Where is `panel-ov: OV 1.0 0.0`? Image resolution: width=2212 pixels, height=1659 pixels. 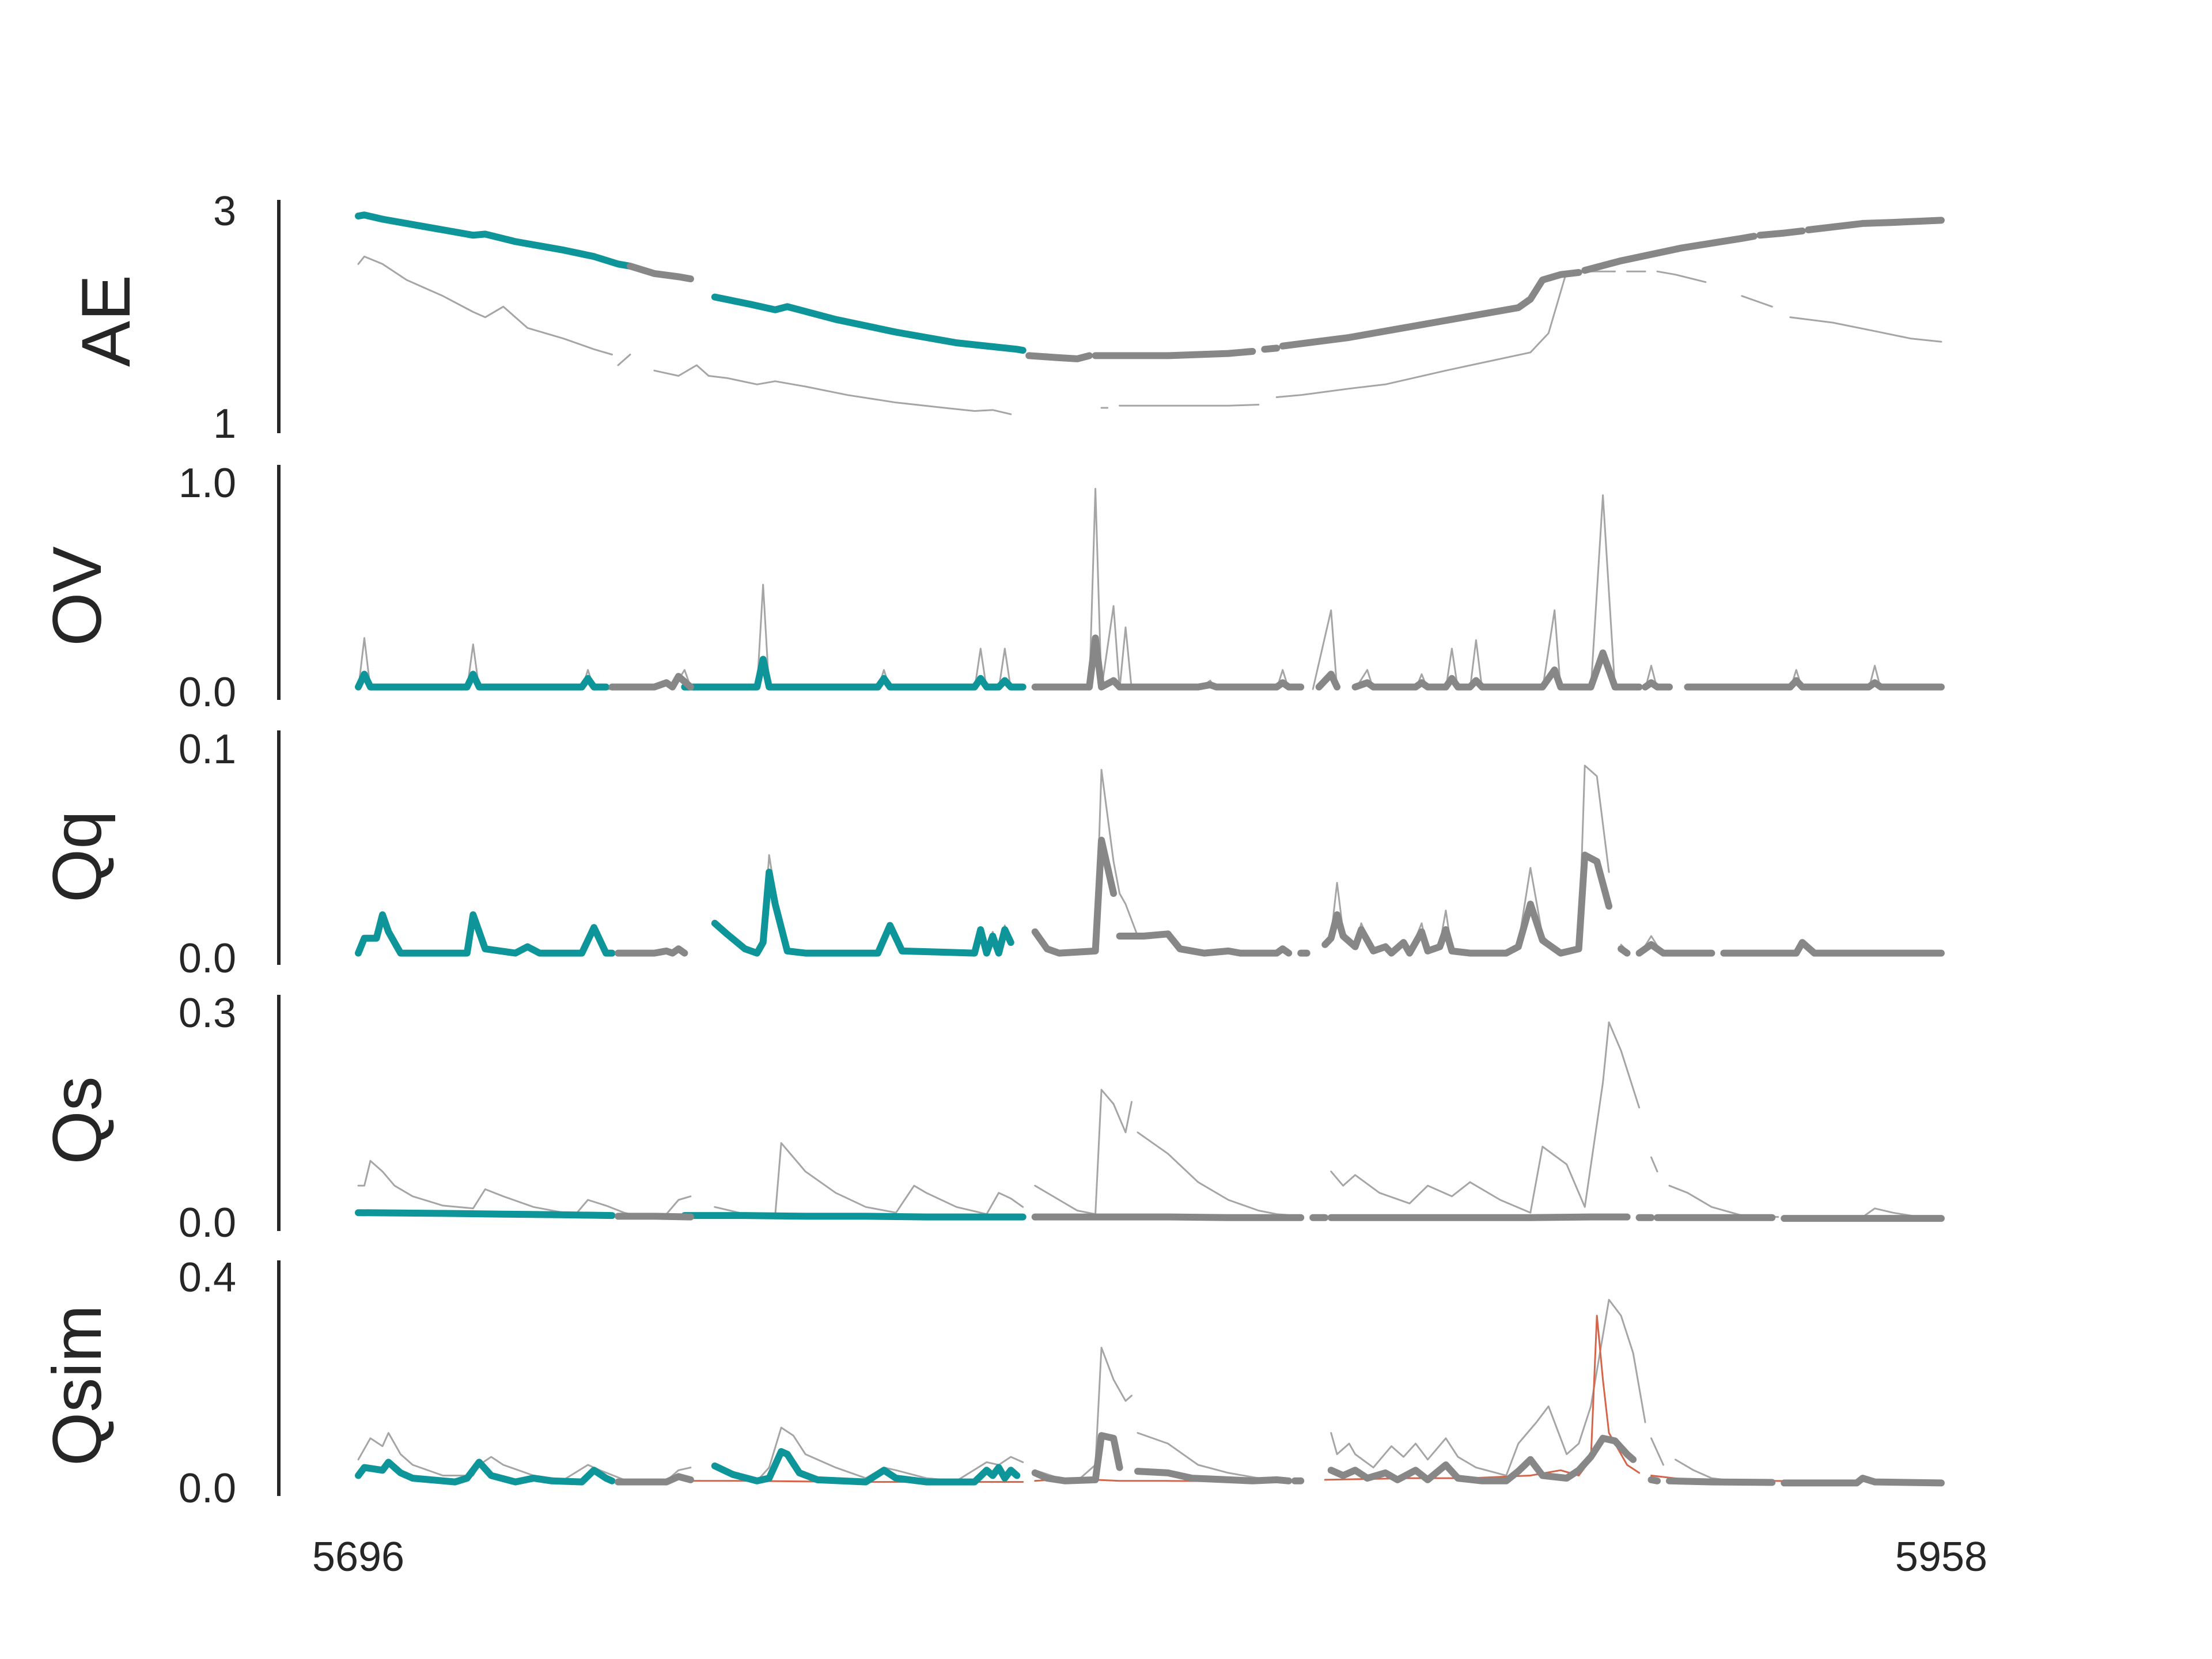
panel-ov: OV 1.0 0.0 is located at coordinates (992, 587).